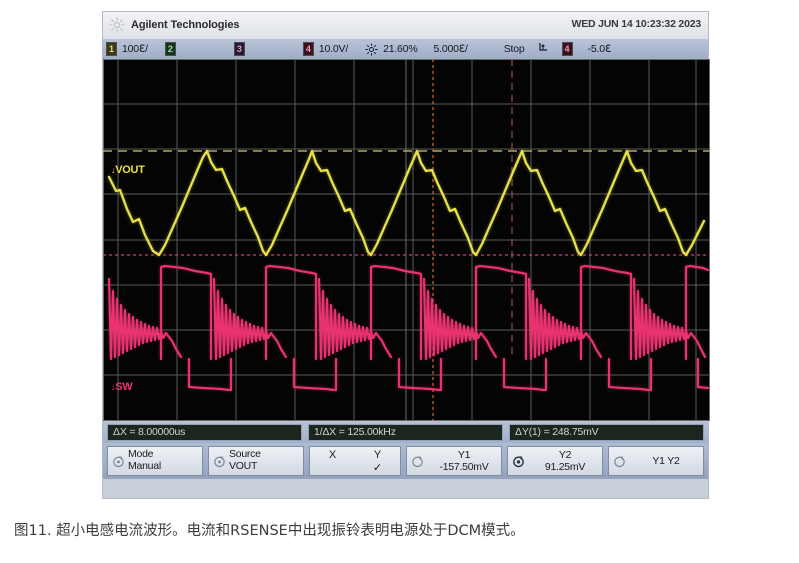  I want to click on channel-4-marker: 4, so click(308, 49).